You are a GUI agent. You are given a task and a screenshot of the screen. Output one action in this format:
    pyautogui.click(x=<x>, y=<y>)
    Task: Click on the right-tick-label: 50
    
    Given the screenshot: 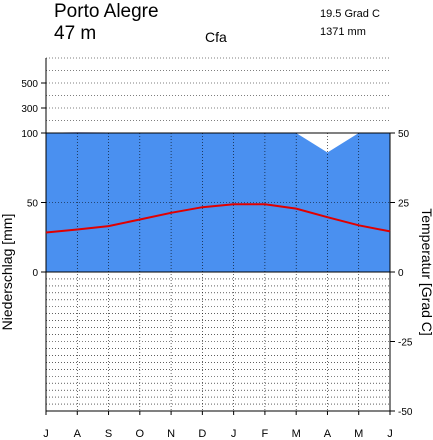 What is the action you would take?
    pyautogui.click(x=404, y=134)
    